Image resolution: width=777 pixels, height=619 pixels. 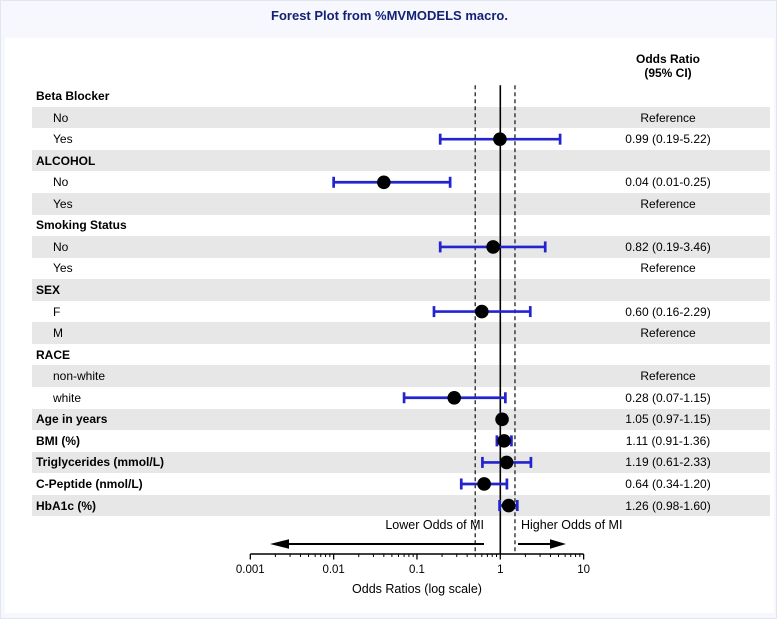 I want to click on value-column-header-line2: (95% CI), so click(x=668, y=73).